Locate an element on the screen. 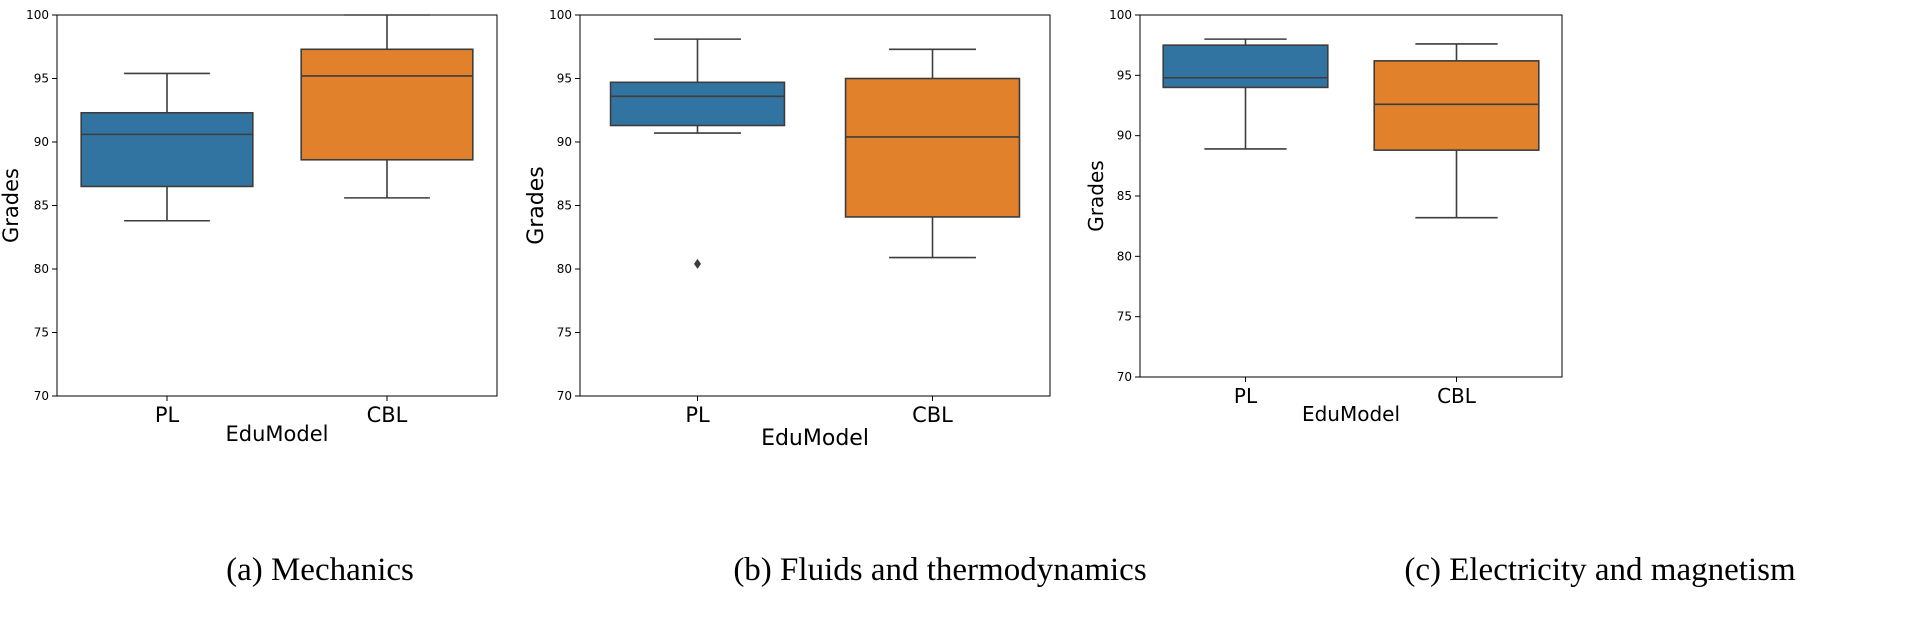 This screenshot has height=631, width=1907. caption-mechanics: (a) Mechanics is located at coordinates (320, 570).